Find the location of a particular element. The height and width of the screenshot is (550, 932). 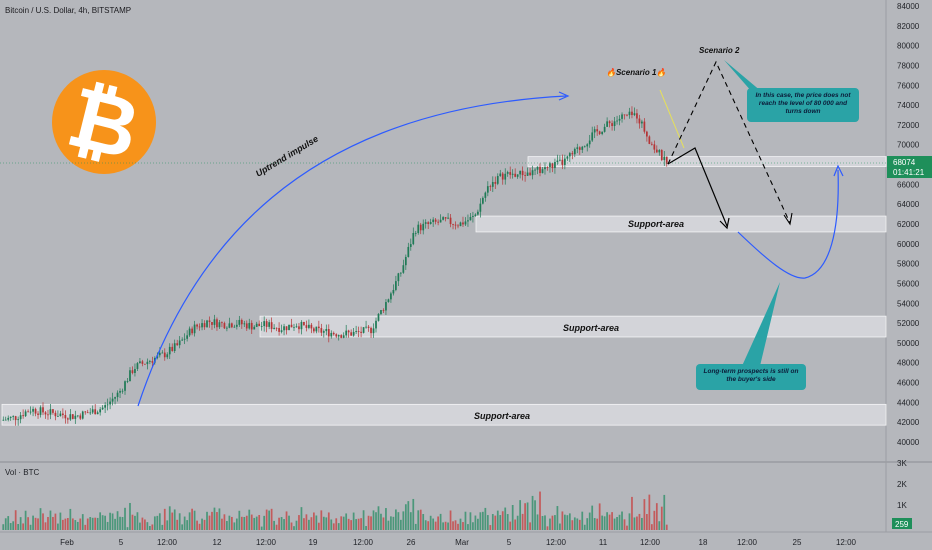

time-tick-label: 5 is located at coordinates (121, 542).